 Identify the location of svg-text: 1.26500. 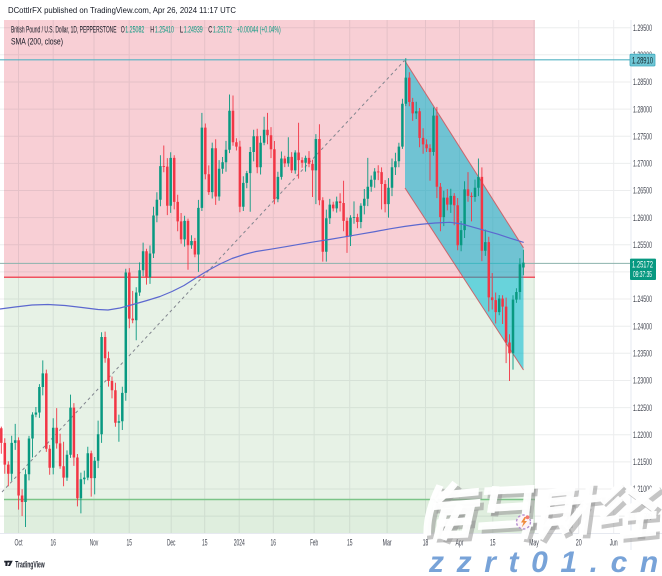
(642, 191).